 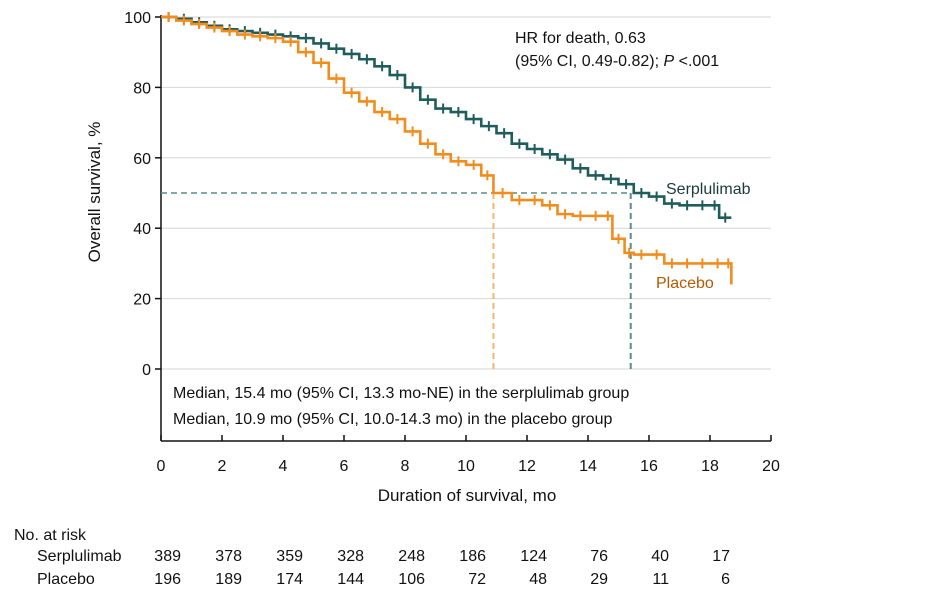 What do you see at coordinates (79, 556) in the screenshot?
I see `risk-row-label: Serplulimab` at bounding box center [79, 556].